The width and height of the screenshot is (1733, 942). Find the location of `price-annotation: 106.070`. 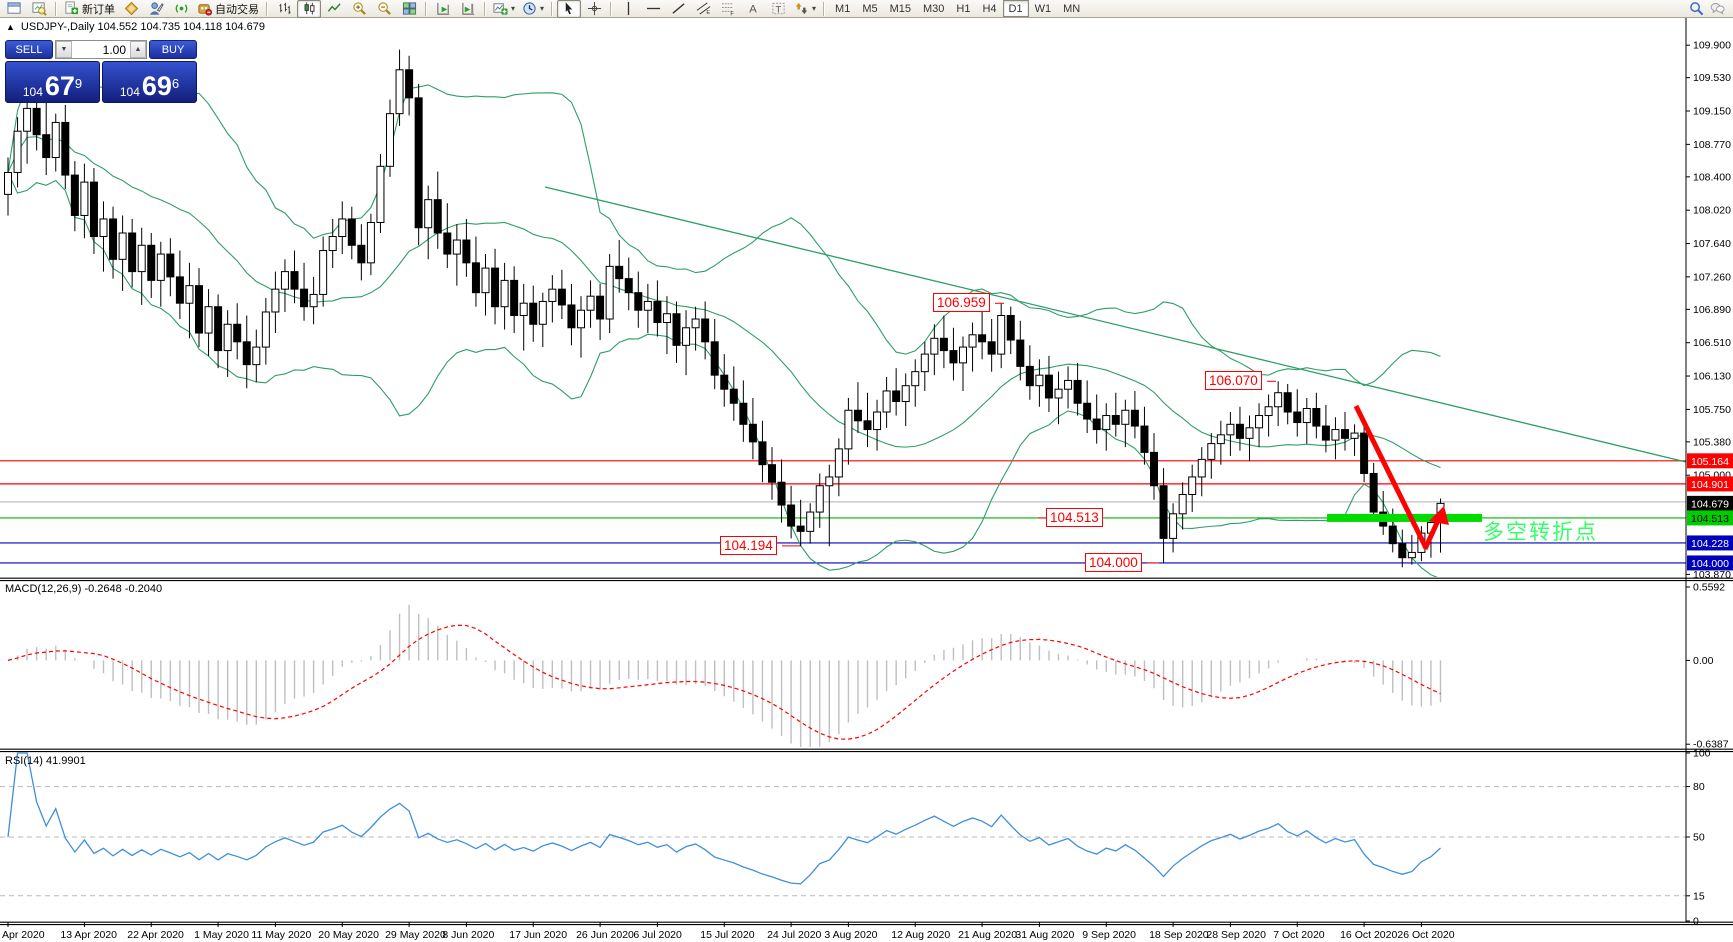

price-annotation: 106.070 is located at coordinates (1233, 381).